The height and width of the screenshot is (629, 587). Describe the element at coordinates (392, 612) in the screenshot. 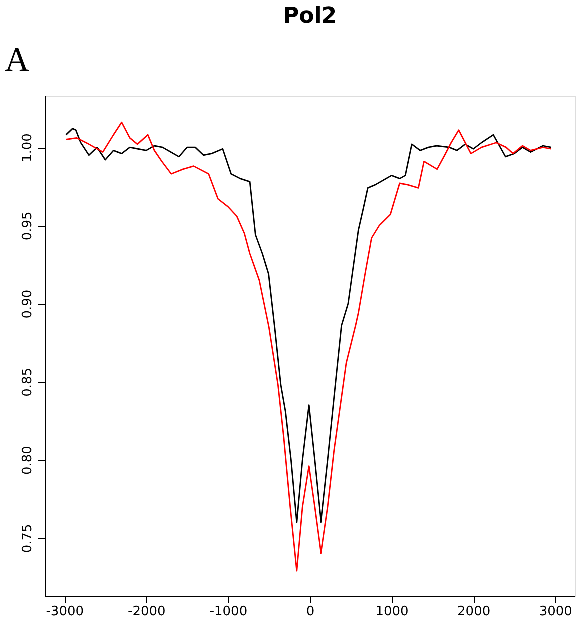

I see `x-tick-label: 1000` at that location.